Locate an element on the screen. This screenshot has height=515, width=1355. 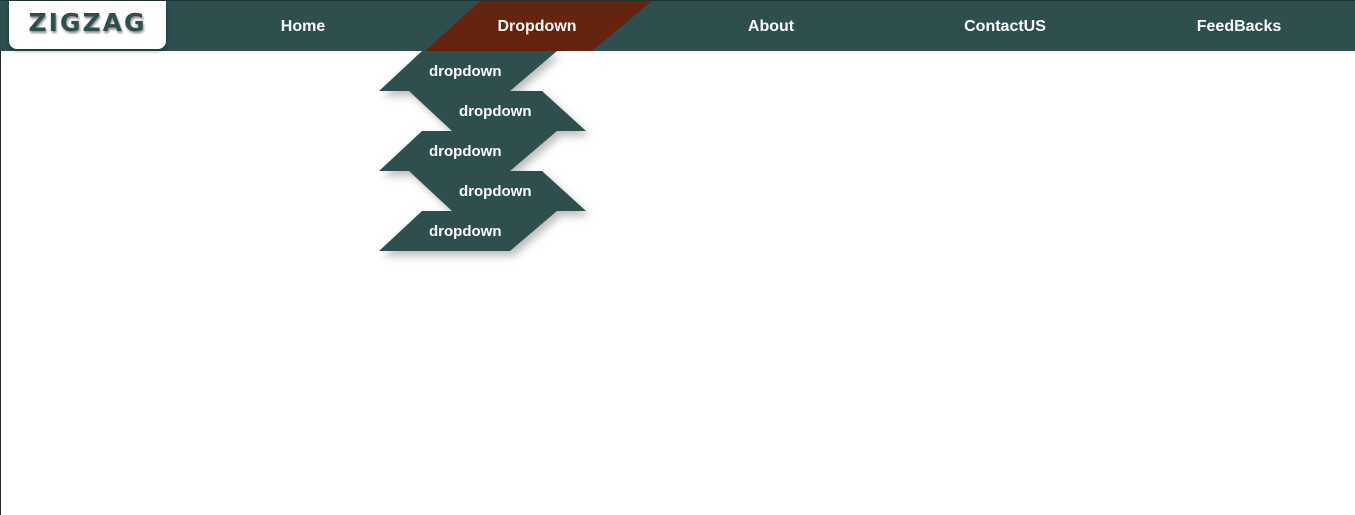
nav-dropdown: Dropdown is located at coordinates (537, 26).